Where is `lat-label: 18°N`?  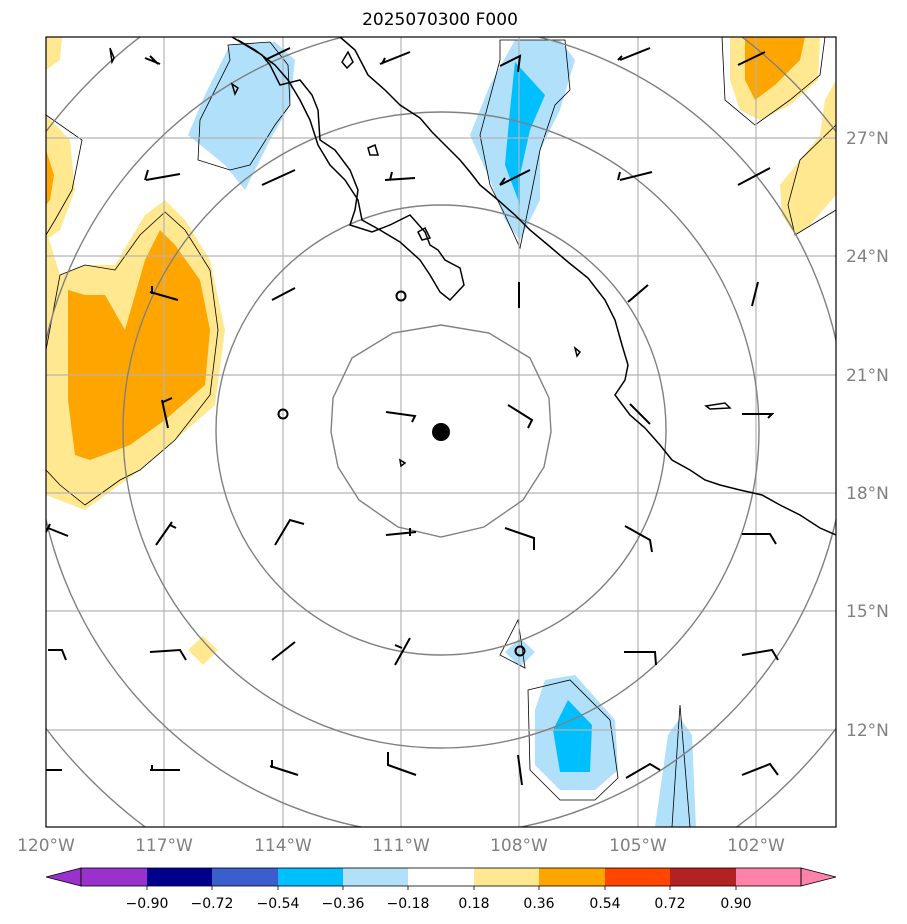 lat-label: 18°N is located at coordinates (867, 494).